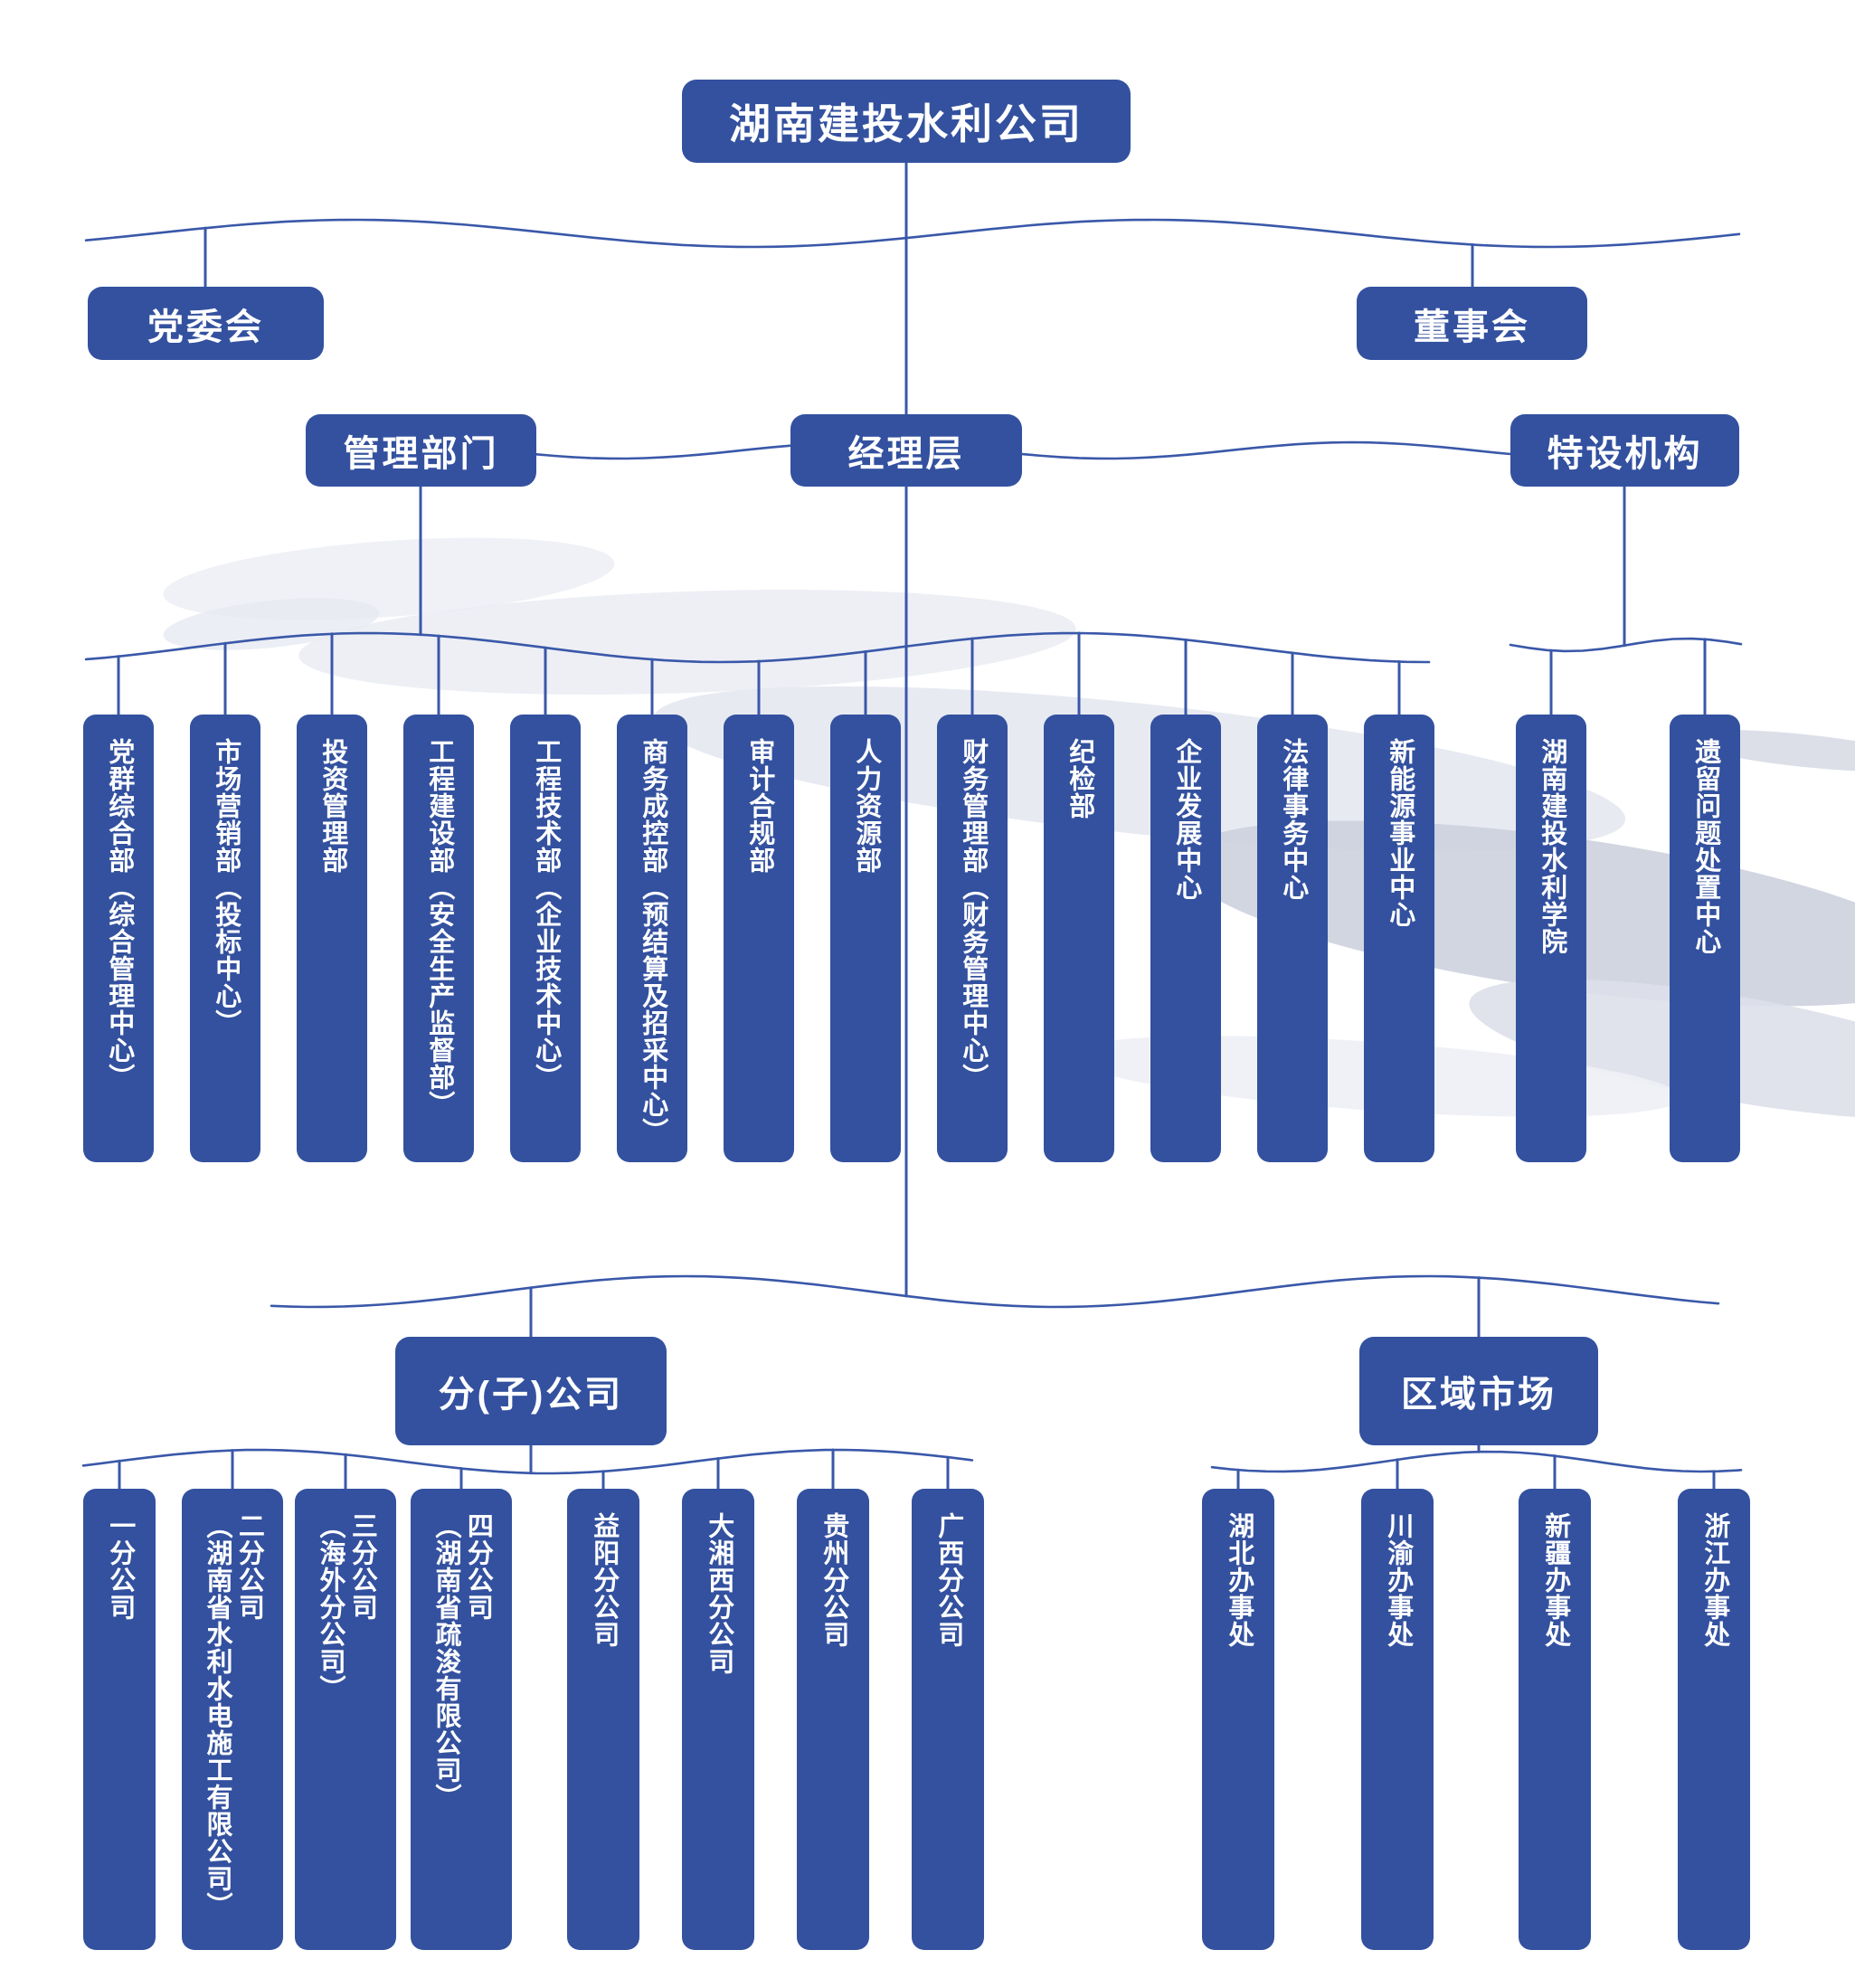 The image size is (1855, 1988). I want to click on department-box-7-label: 人力资源部, so click(866, 806).